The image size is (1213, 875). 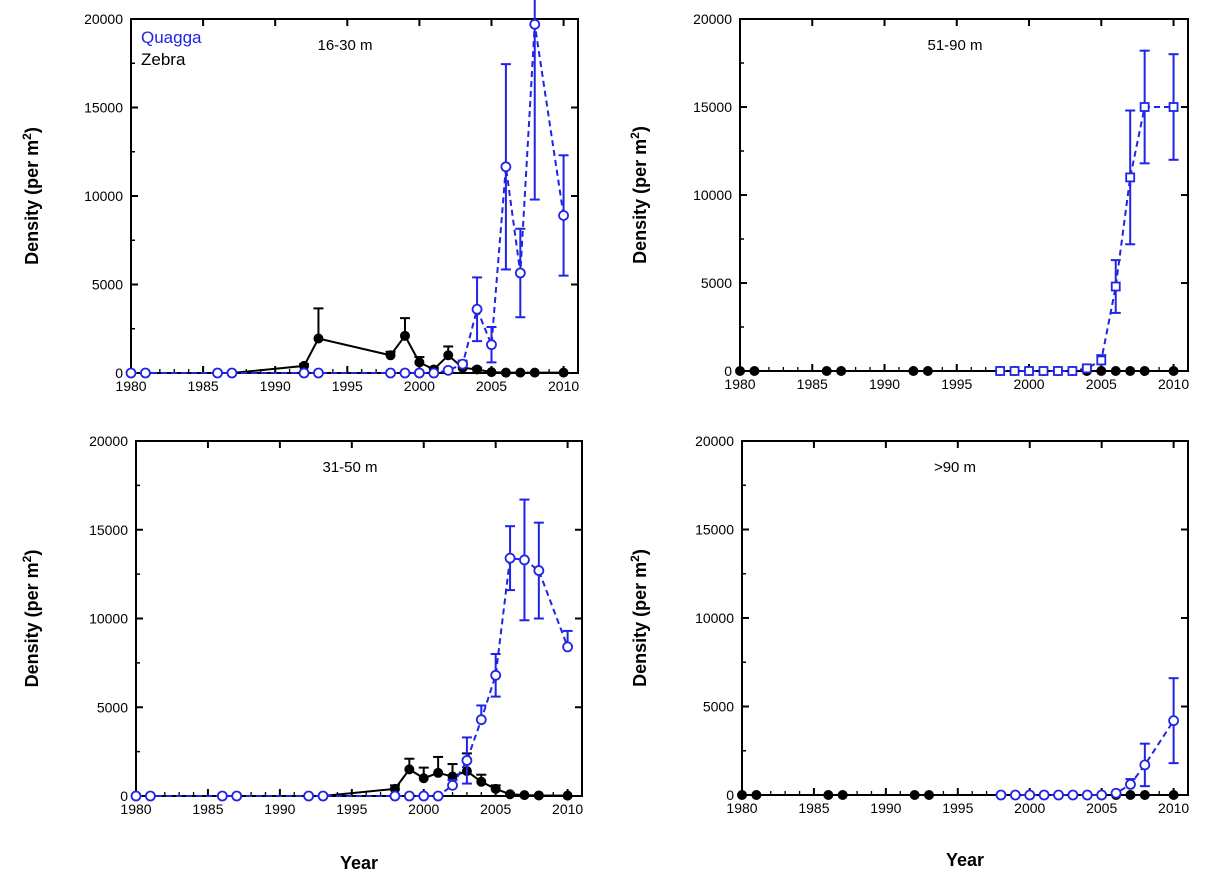 What do you see at coordinates (31, 619) in the screenshot?
I see `y-axis-title: Density (per m2)` at bounding box center [31, 619].